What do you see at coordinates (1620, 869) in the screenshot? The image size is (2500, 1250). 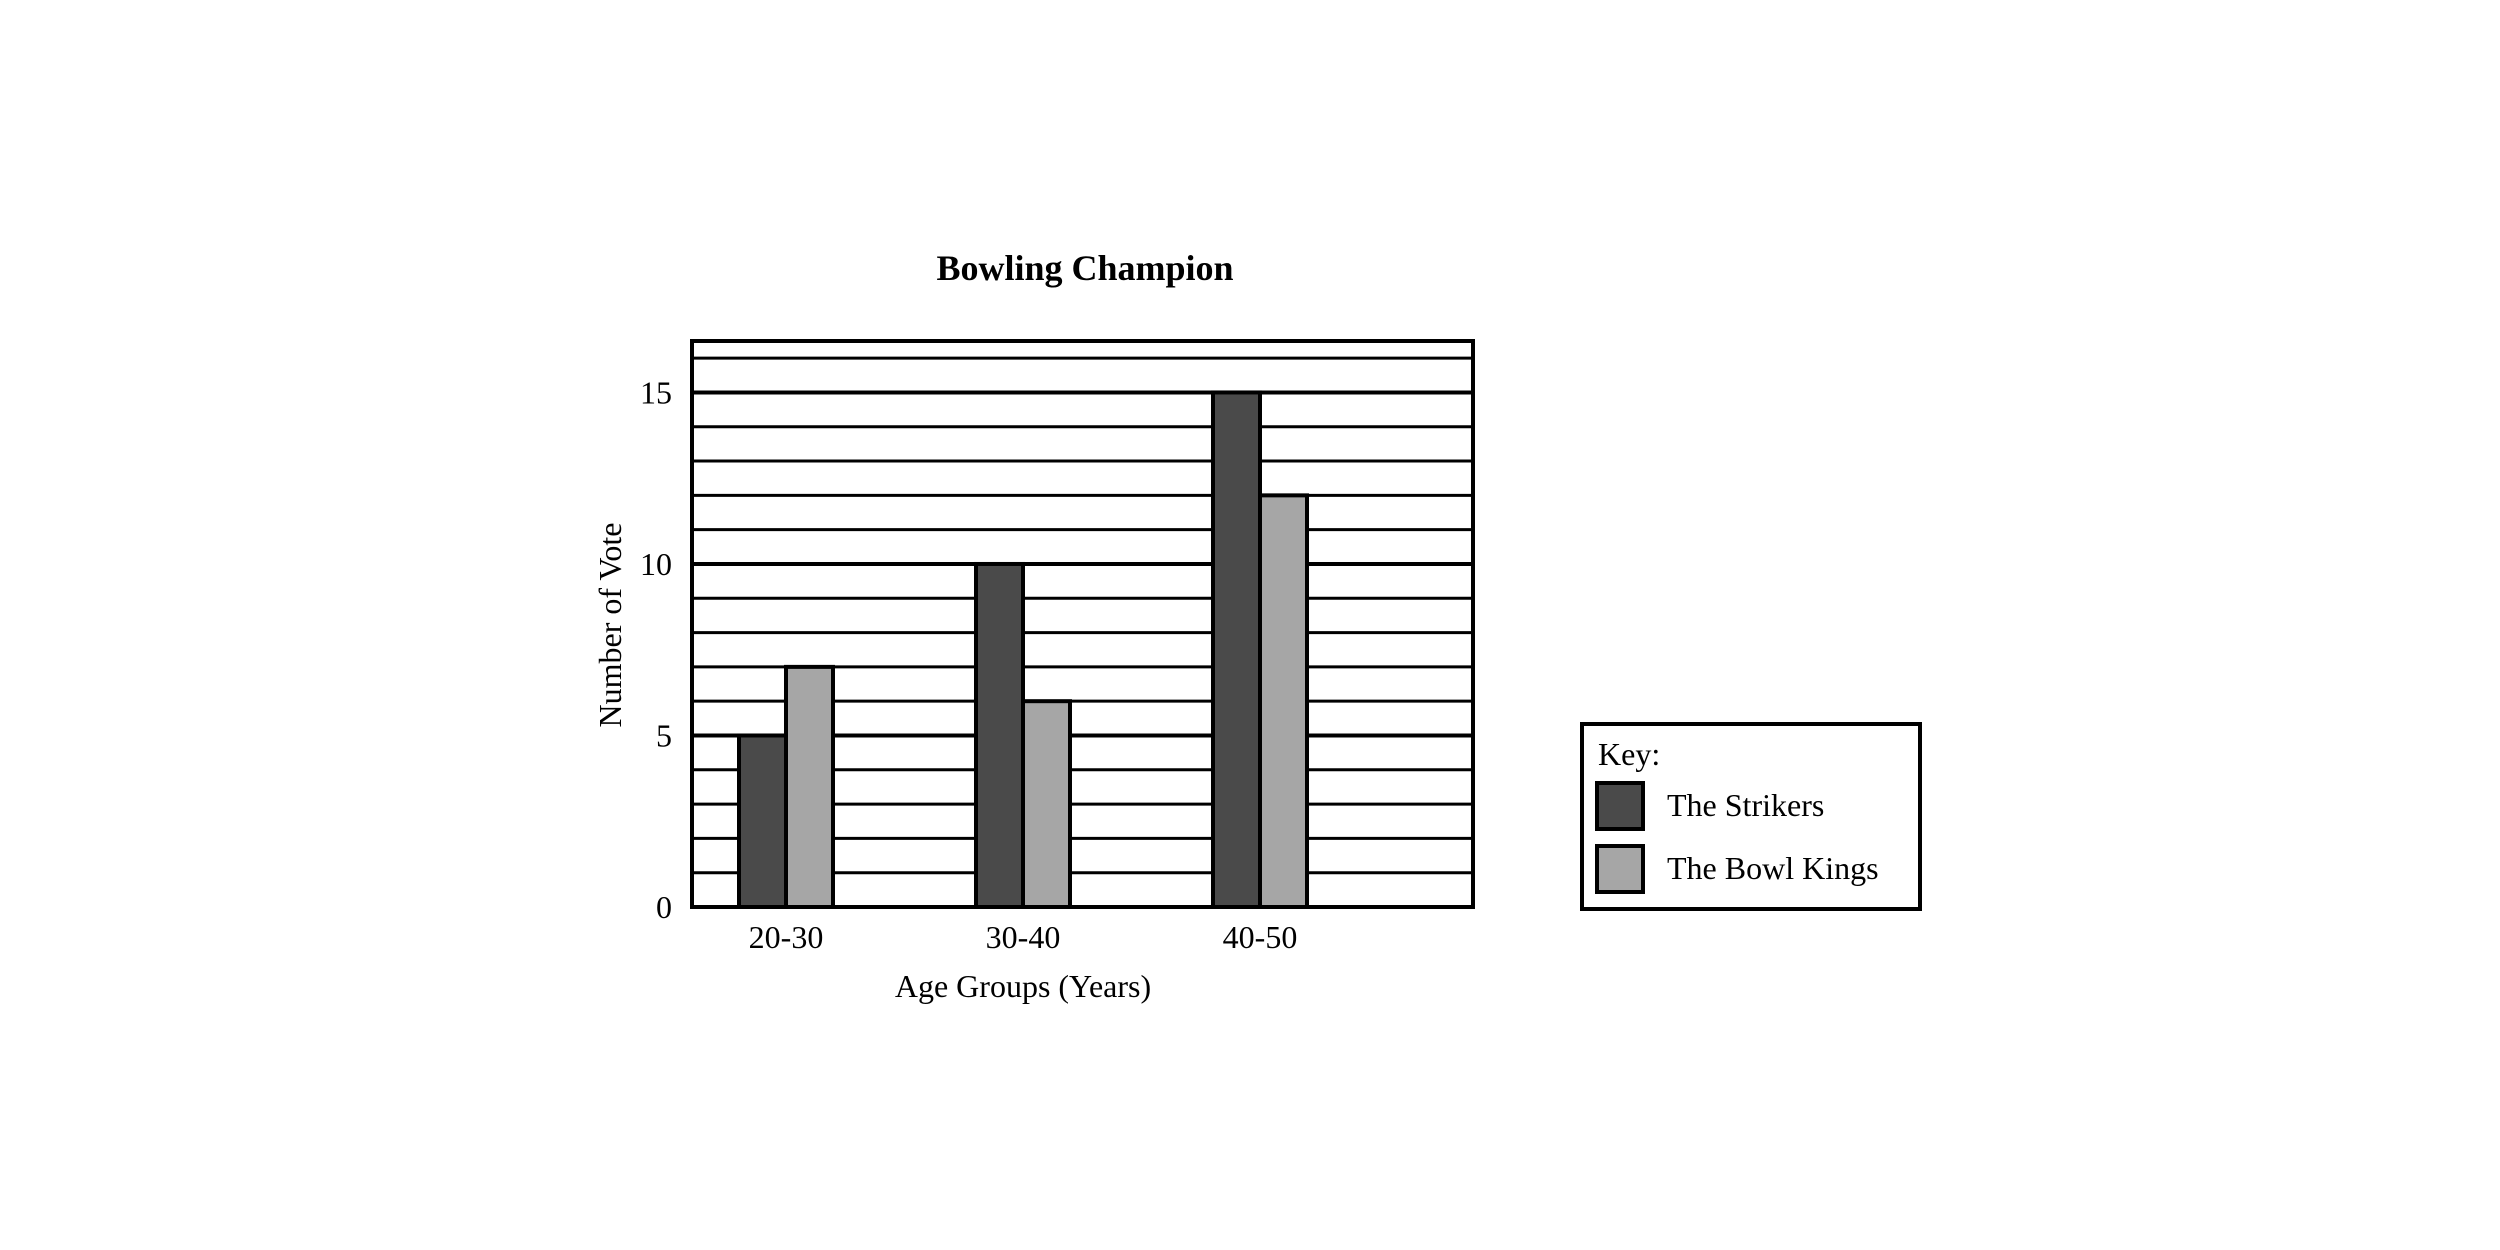 I see `legend-swatch-bowl-kings` at bounding box center [1620, 869].